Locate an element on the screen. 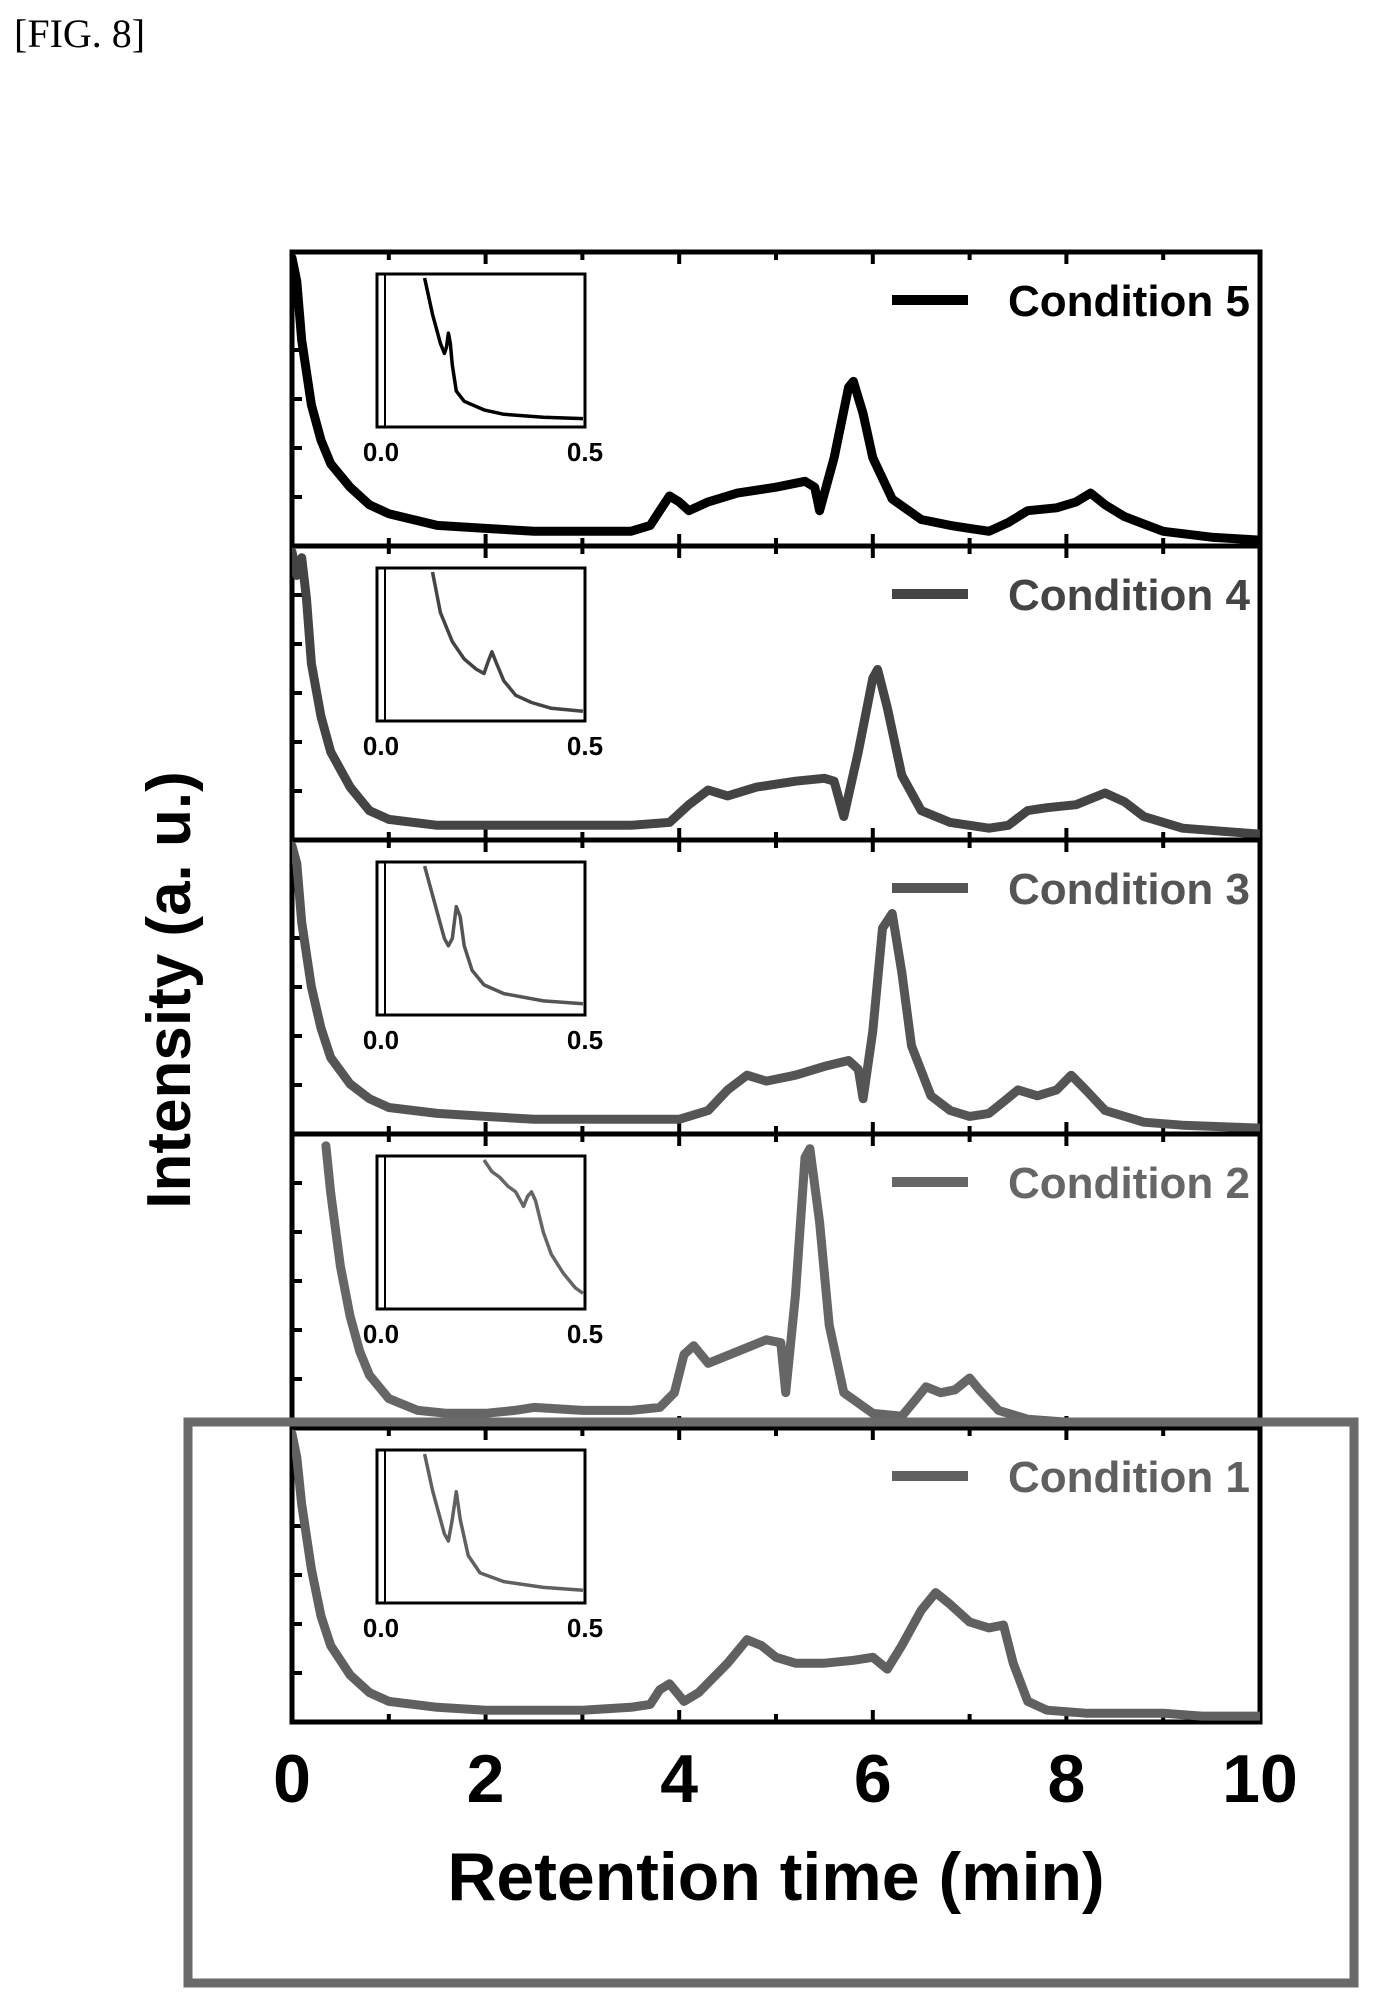  x-tick-label: 10 is located at coordinates (1260, 1779).